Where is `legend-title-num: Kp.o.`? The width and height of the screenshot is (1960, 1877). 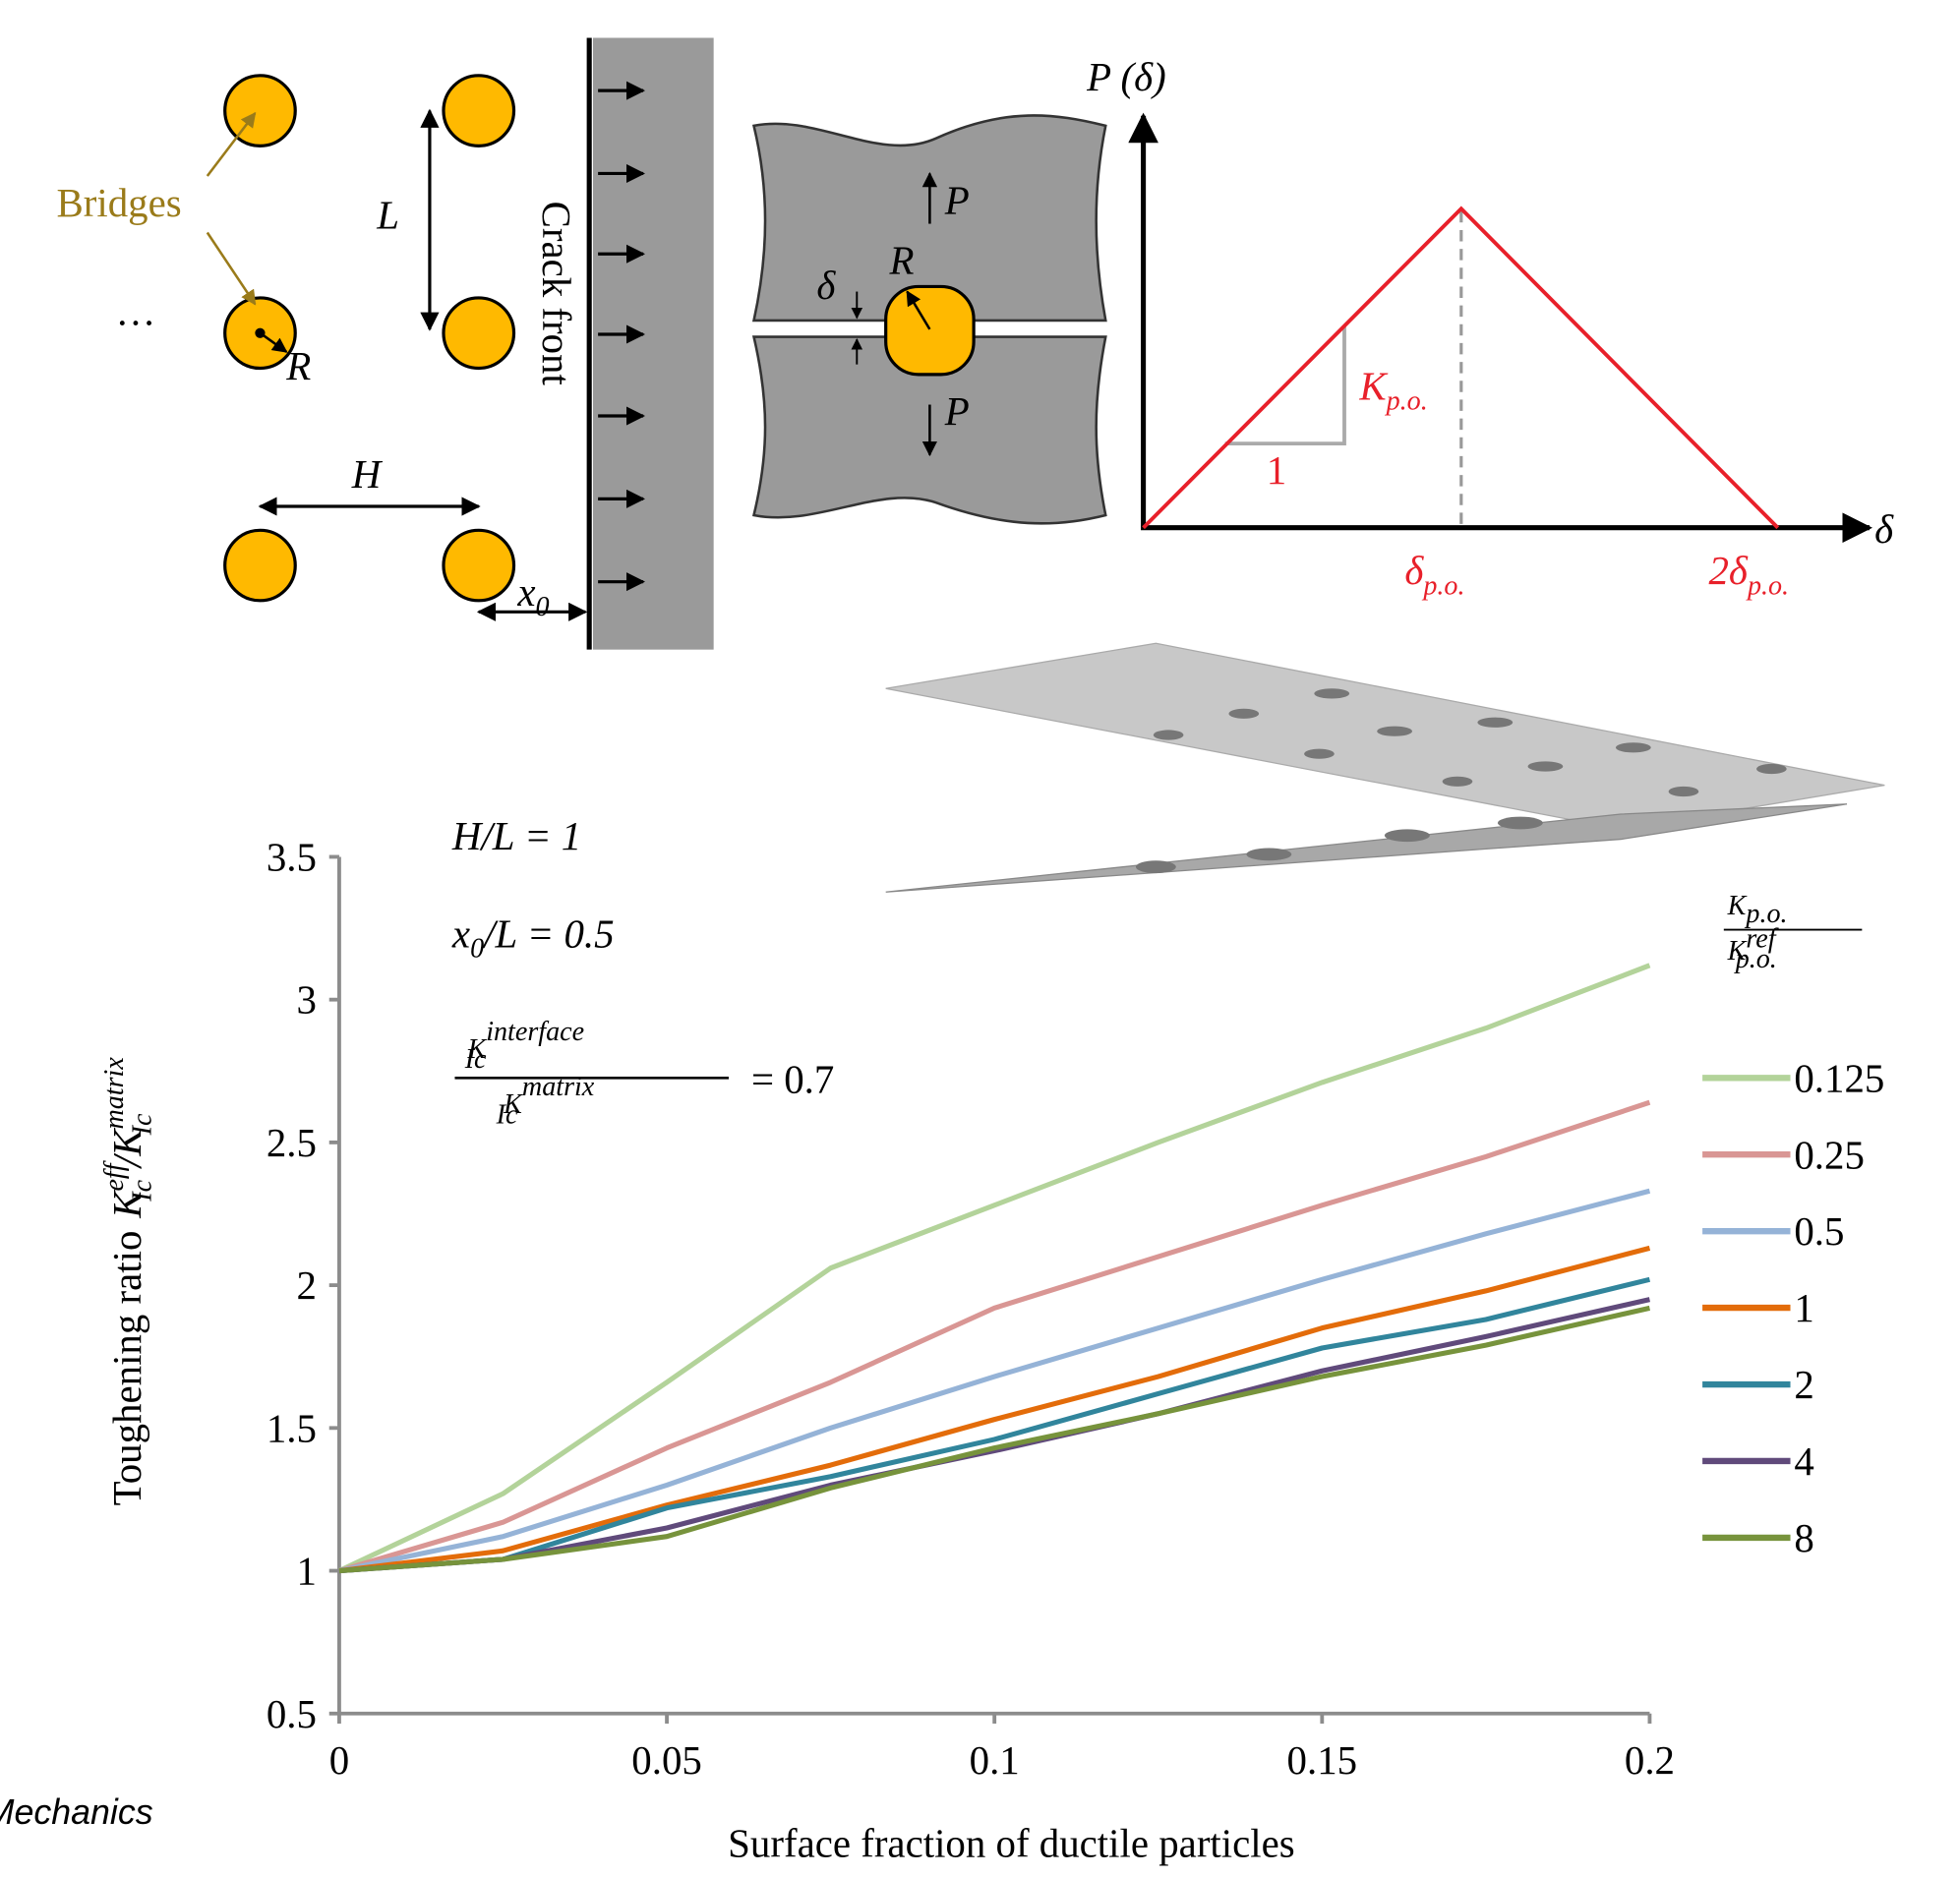 legend-title-num: Kp.o. is located at coordinates (1757, 910).